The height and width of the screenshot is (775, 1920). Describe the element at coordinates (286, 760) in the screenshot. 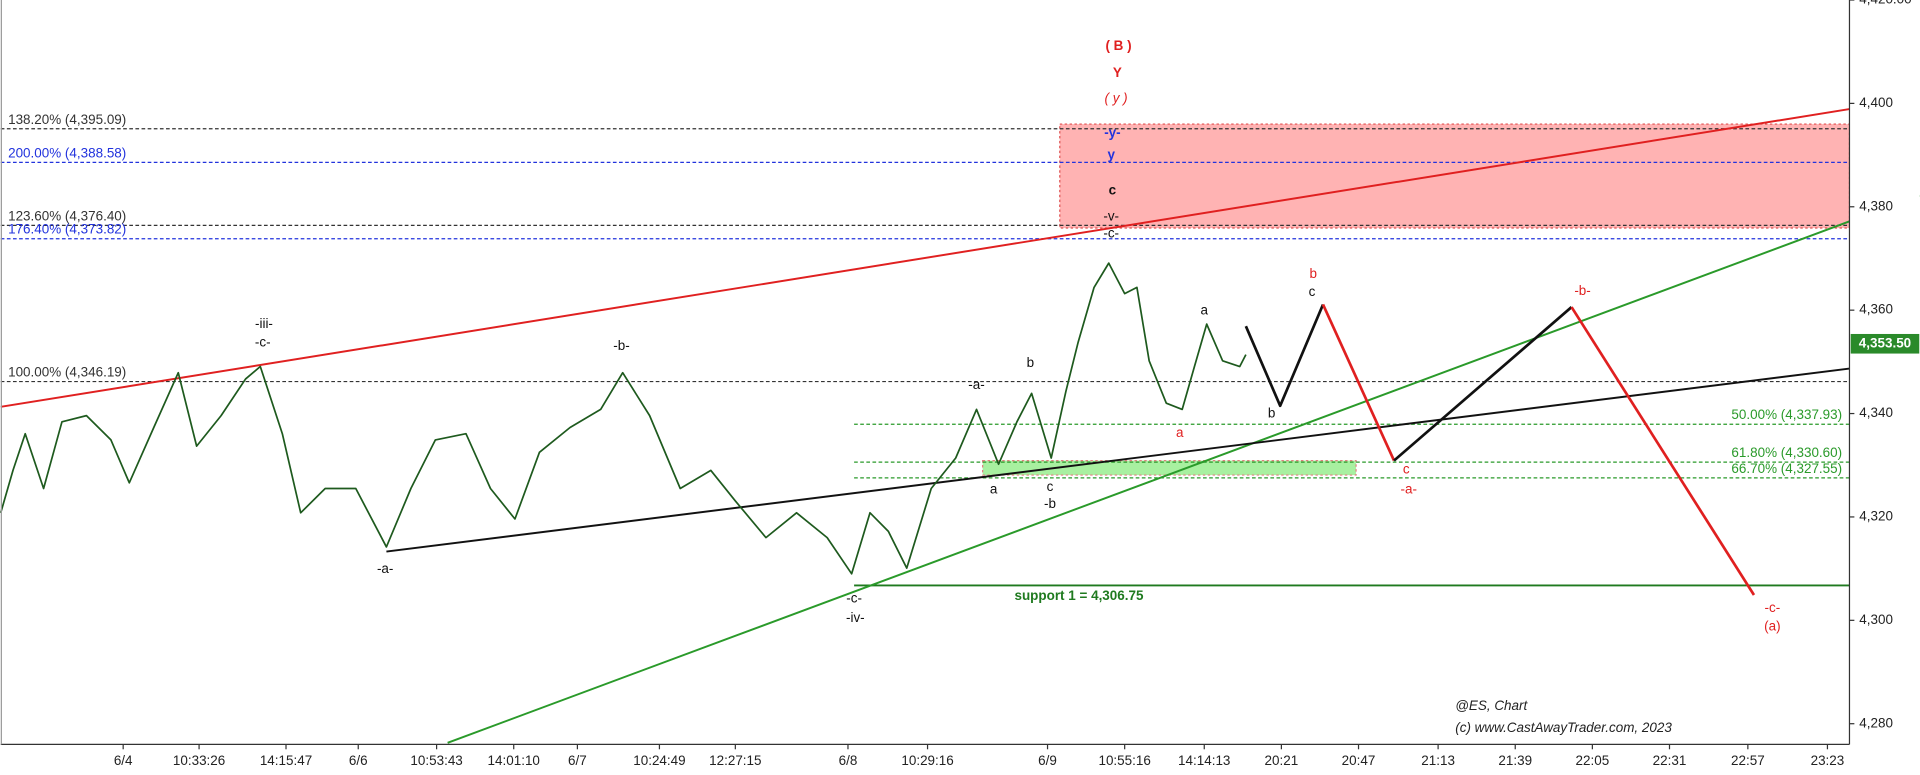

I see `x-tick-label: 14:15:47` at that location.